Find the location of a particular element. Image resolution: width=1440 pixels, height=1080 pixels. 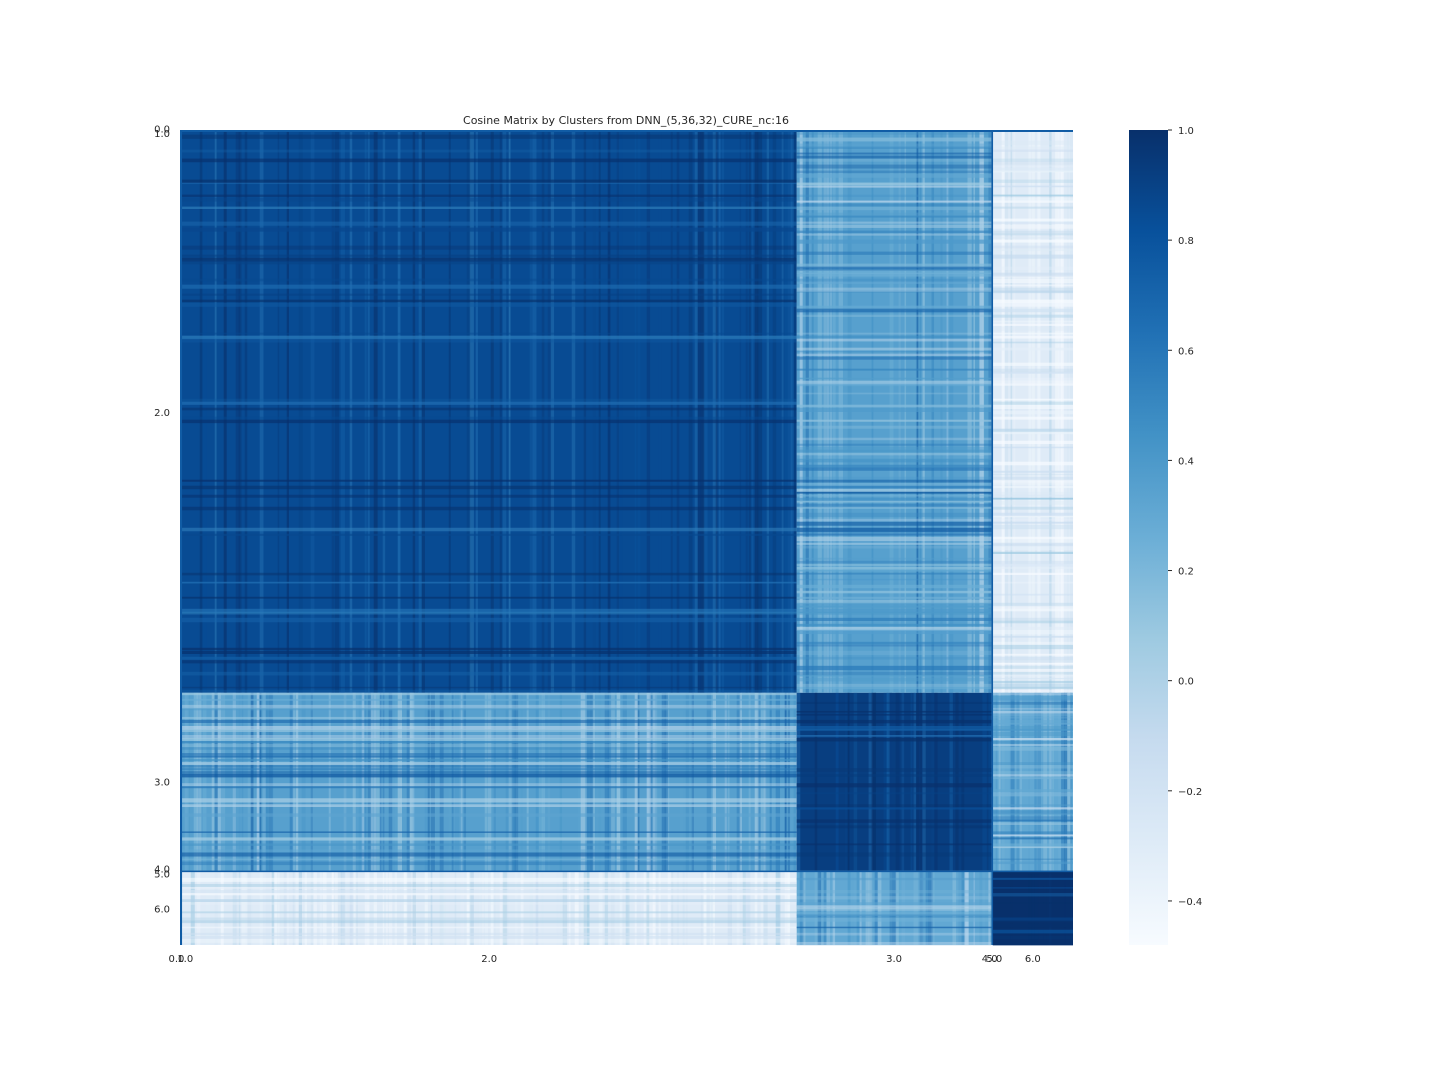

colorbar-tick-label: 1.0 is located at coordinates (1186, 131).